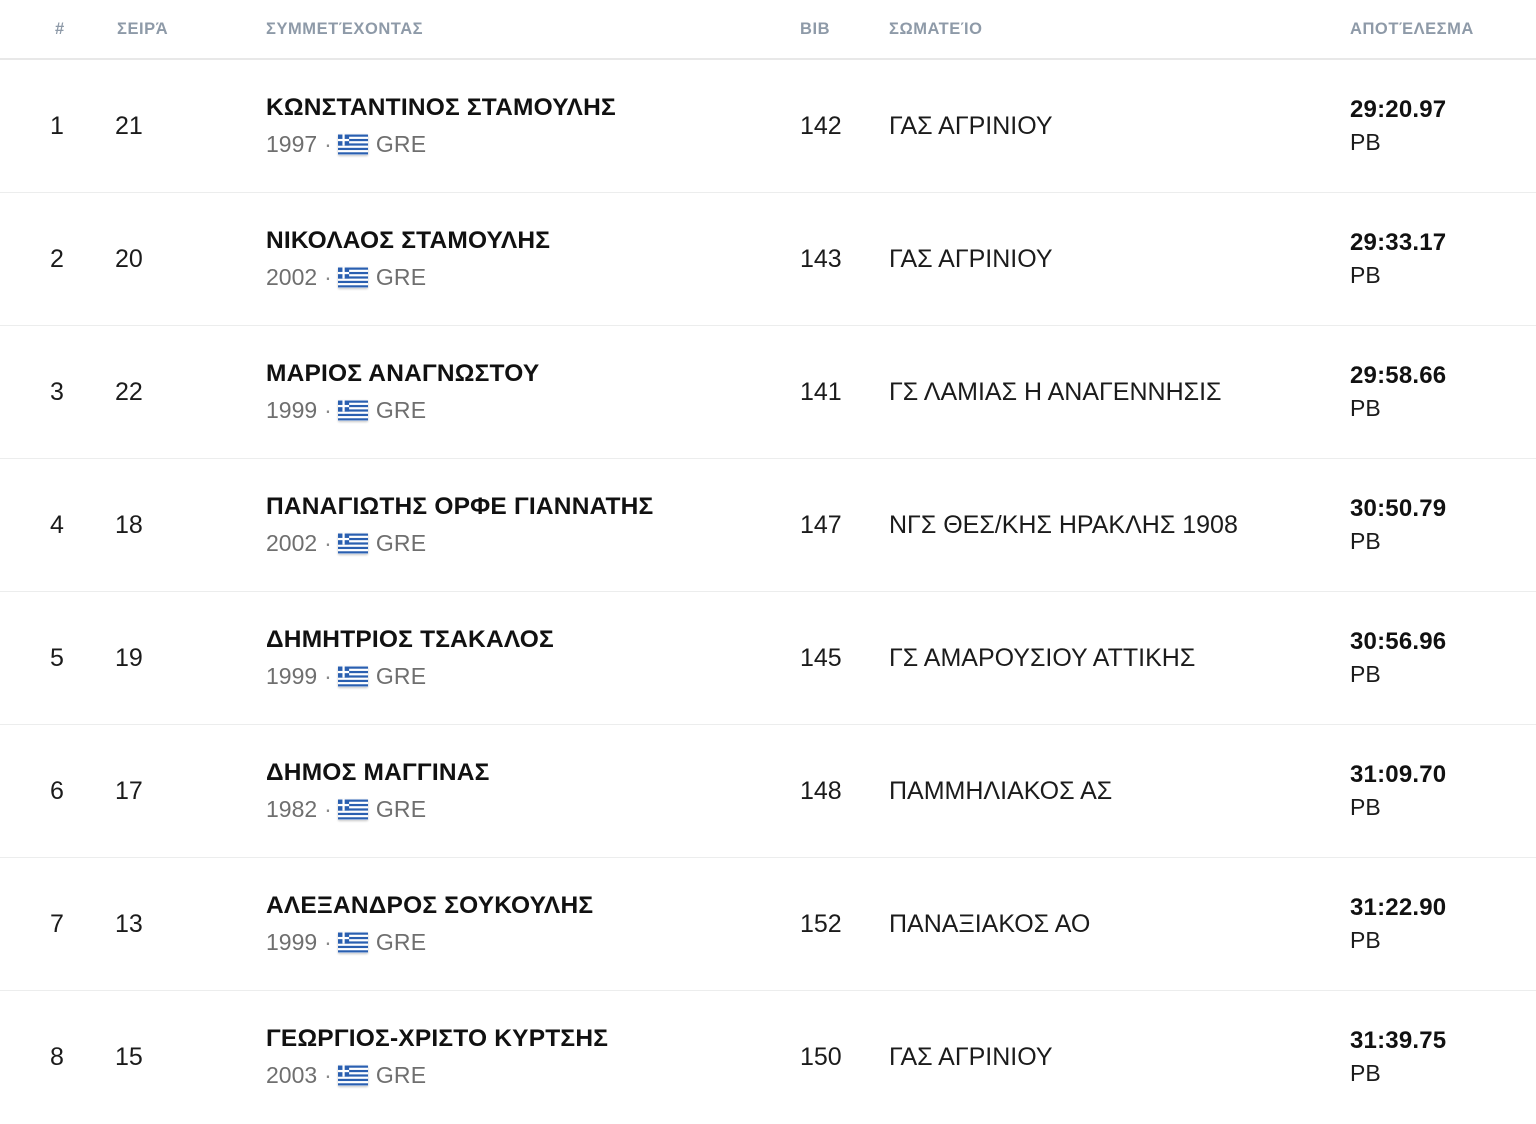  What do you see at coordinates (1435, 1057) in the screenshot?
I see `cell-result: 31:39.75 PB` at bounding box center [1435, 1057].